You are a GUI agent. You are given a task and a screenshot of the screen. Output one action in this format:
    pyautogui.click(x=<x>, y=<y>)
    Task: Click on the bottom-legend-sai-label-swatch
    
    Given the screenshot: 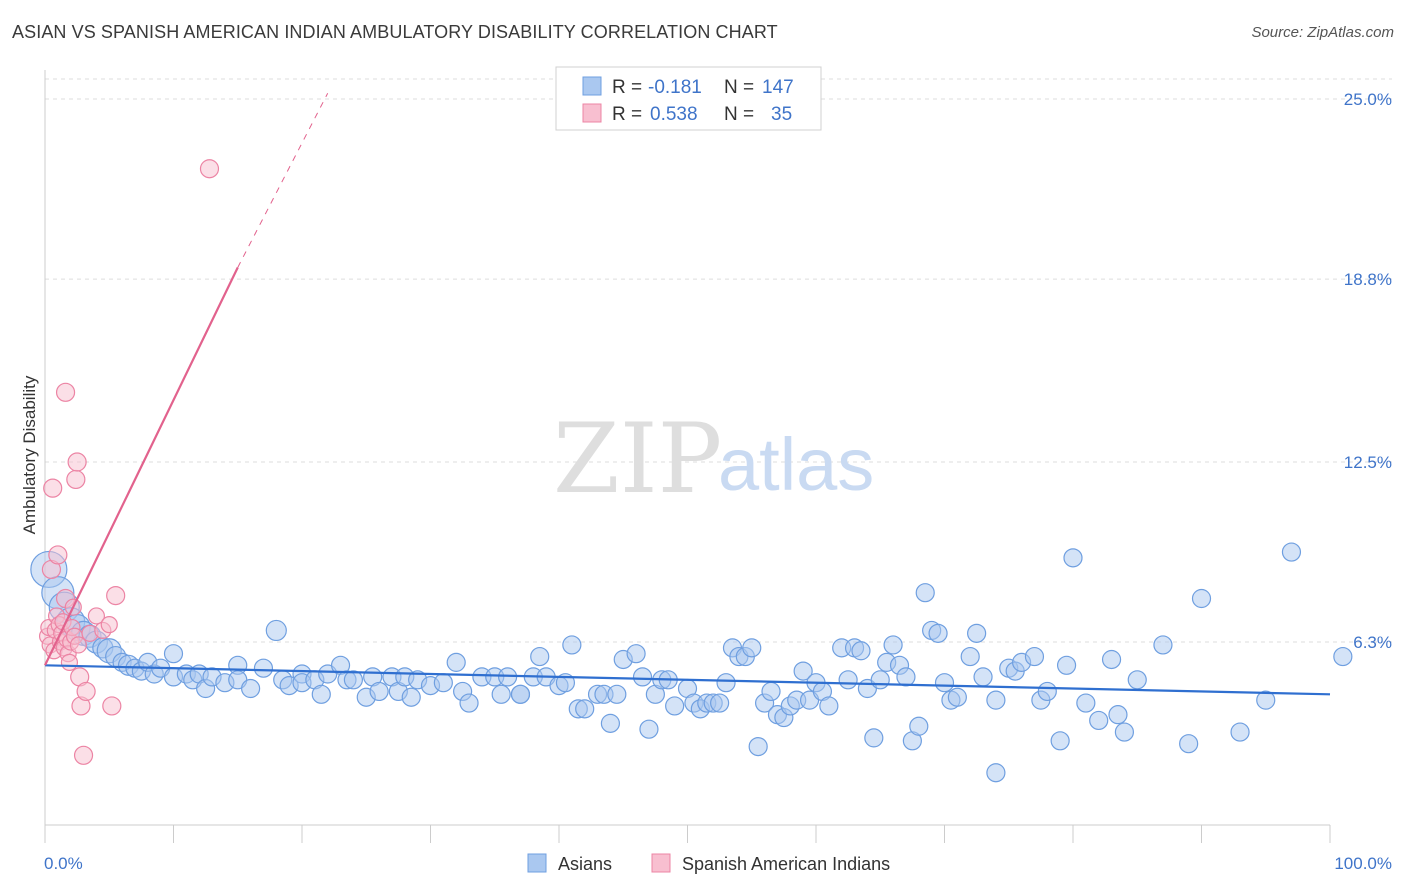 What is the action you would take?
    pyautogui.click(x=661, y=863)
    